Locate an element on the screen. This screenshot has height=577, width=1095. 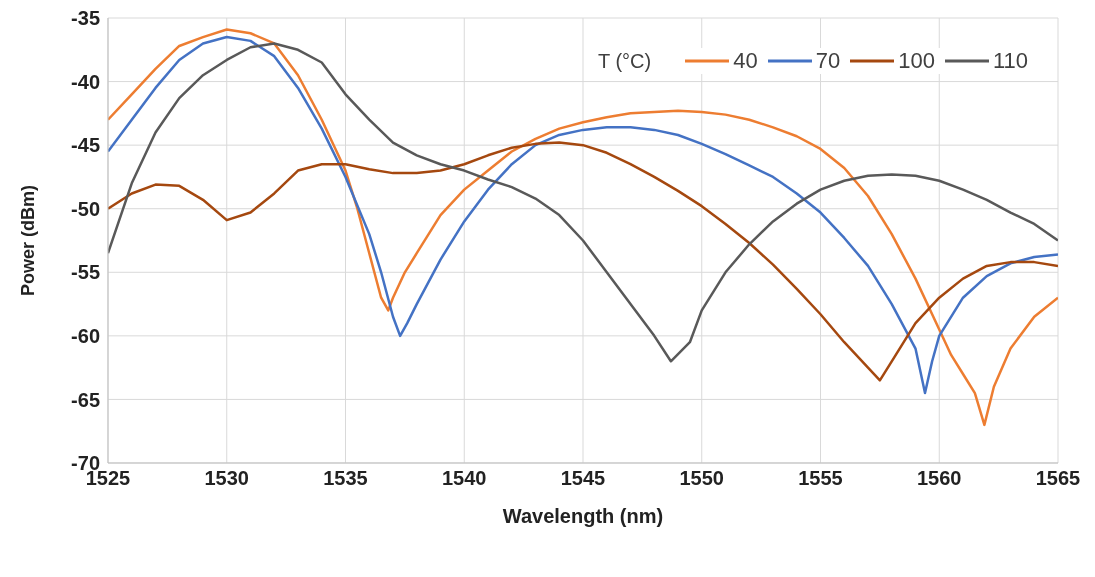
legend-label: 100 is located at coordinates (916, 61).